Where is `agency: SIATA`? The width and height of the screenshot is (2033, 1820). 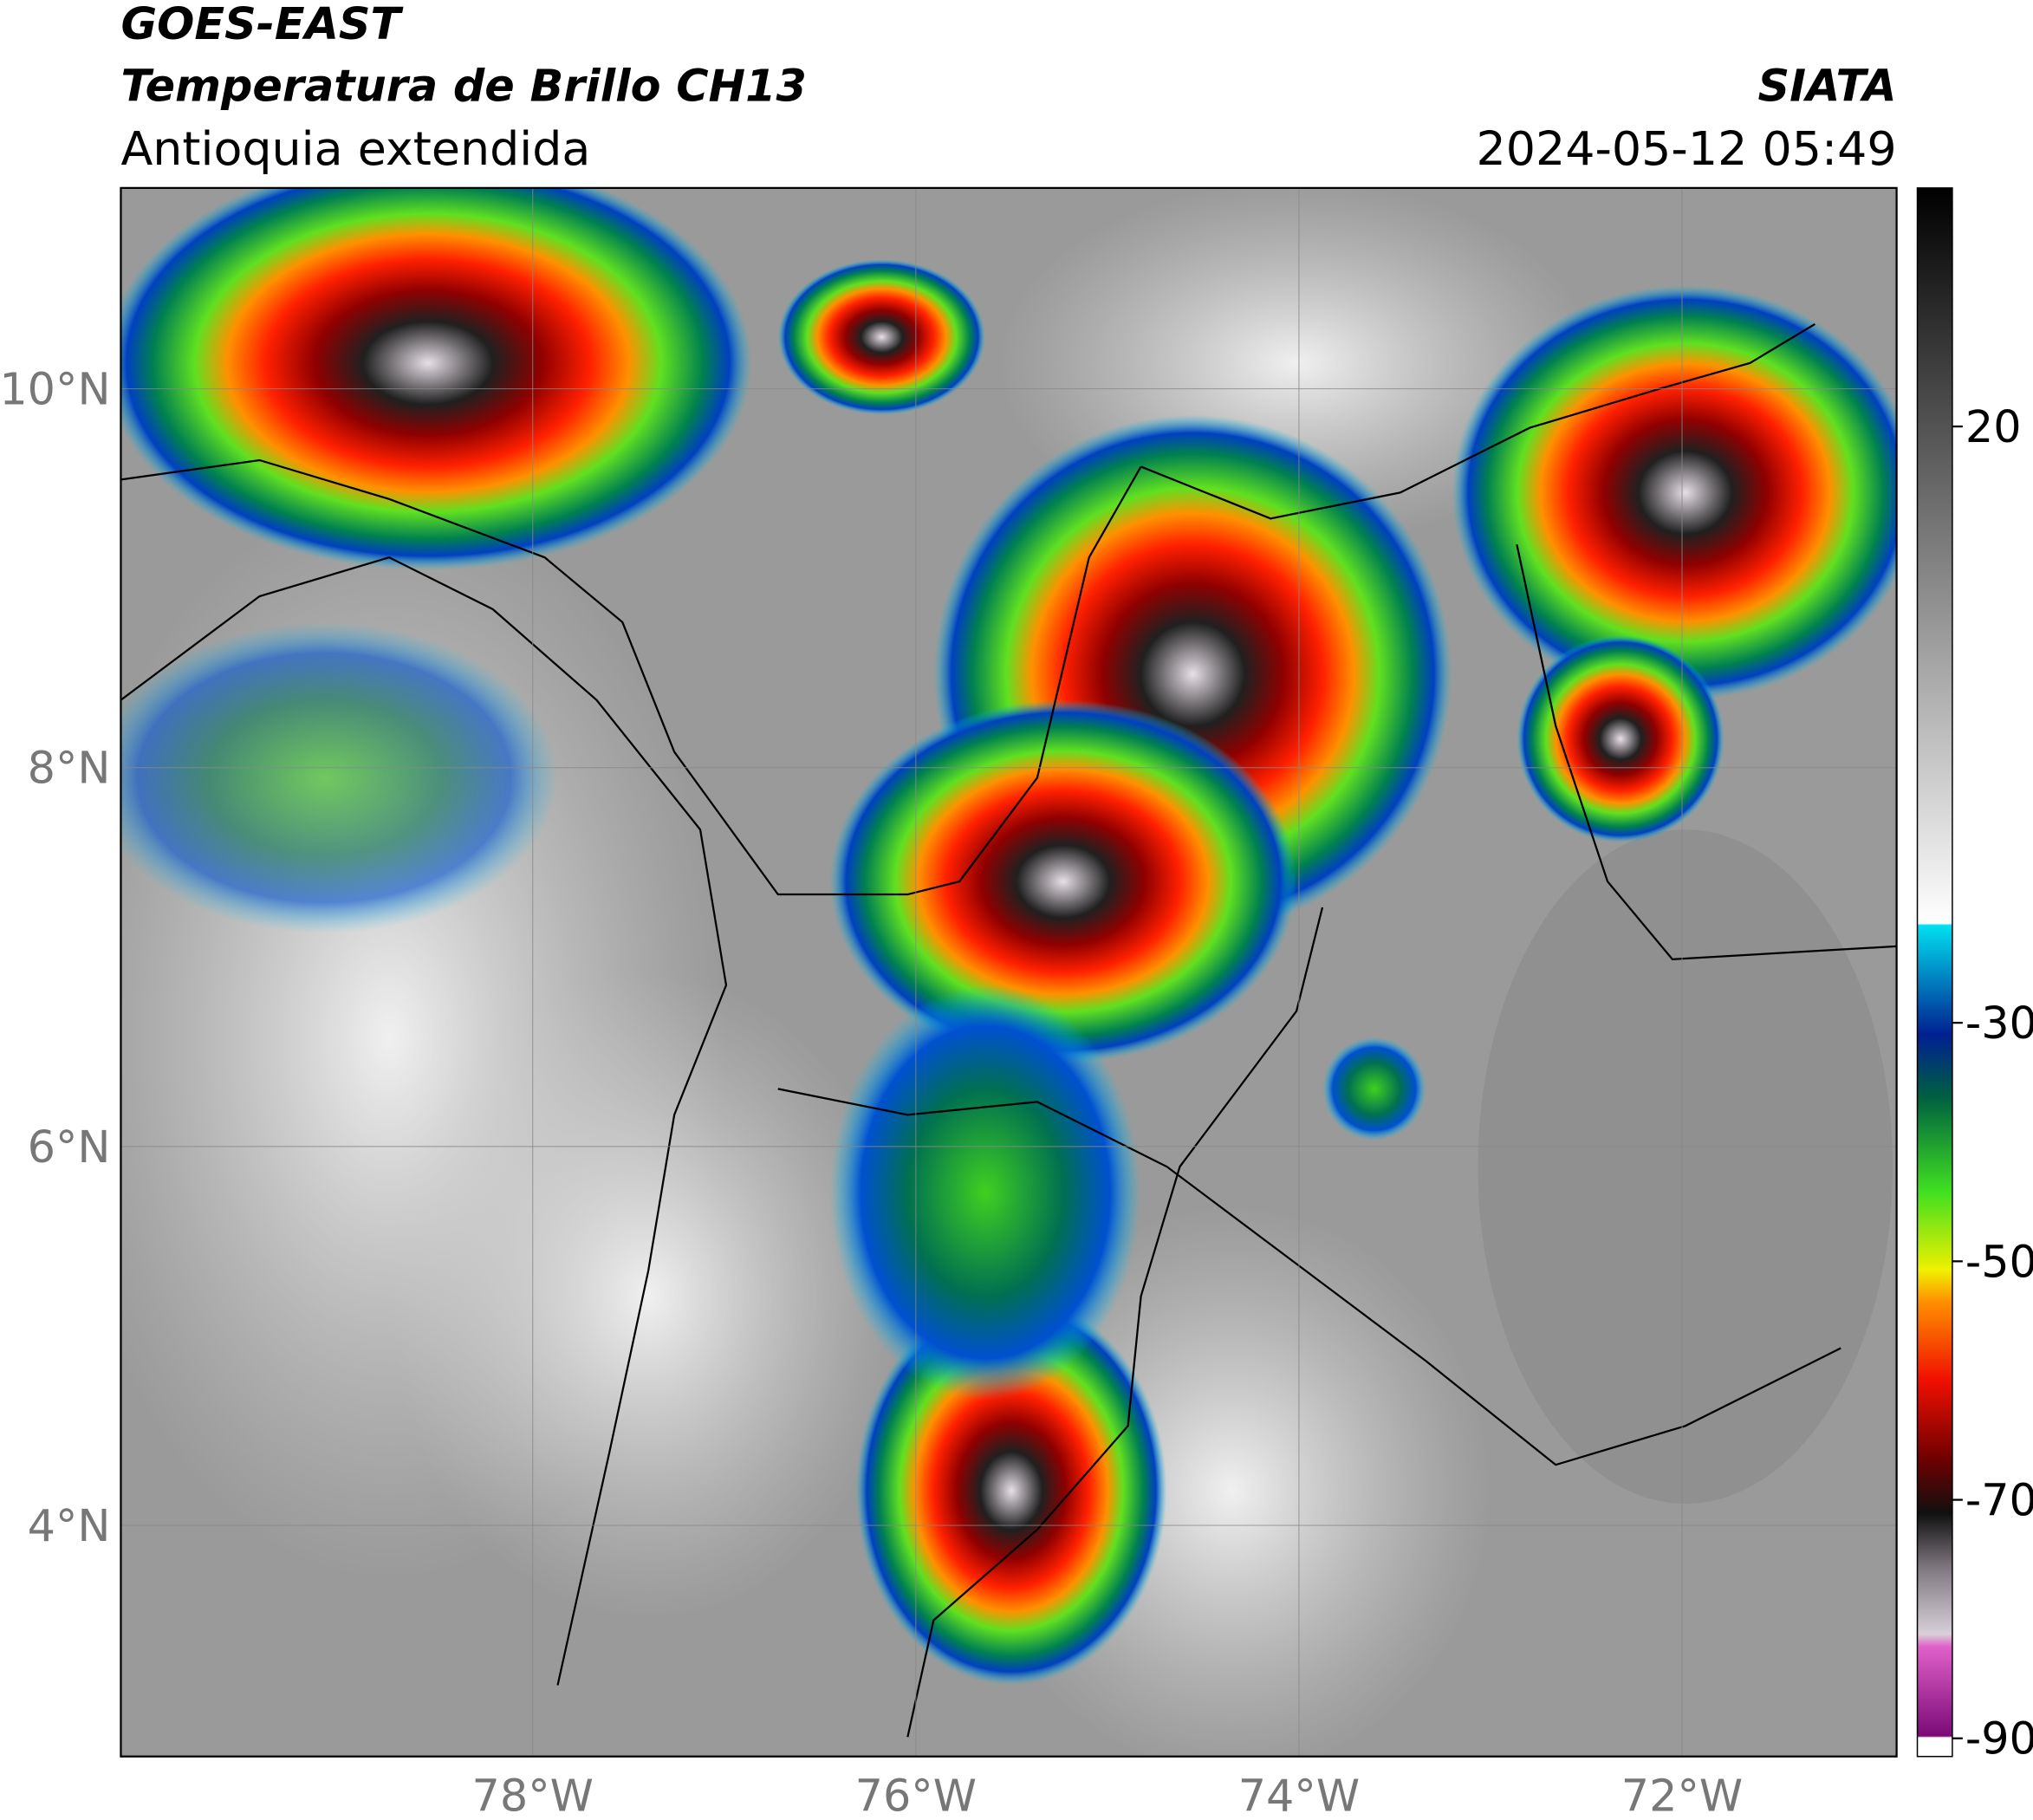
agency: SIATA is located at coordinates (1826, 86).